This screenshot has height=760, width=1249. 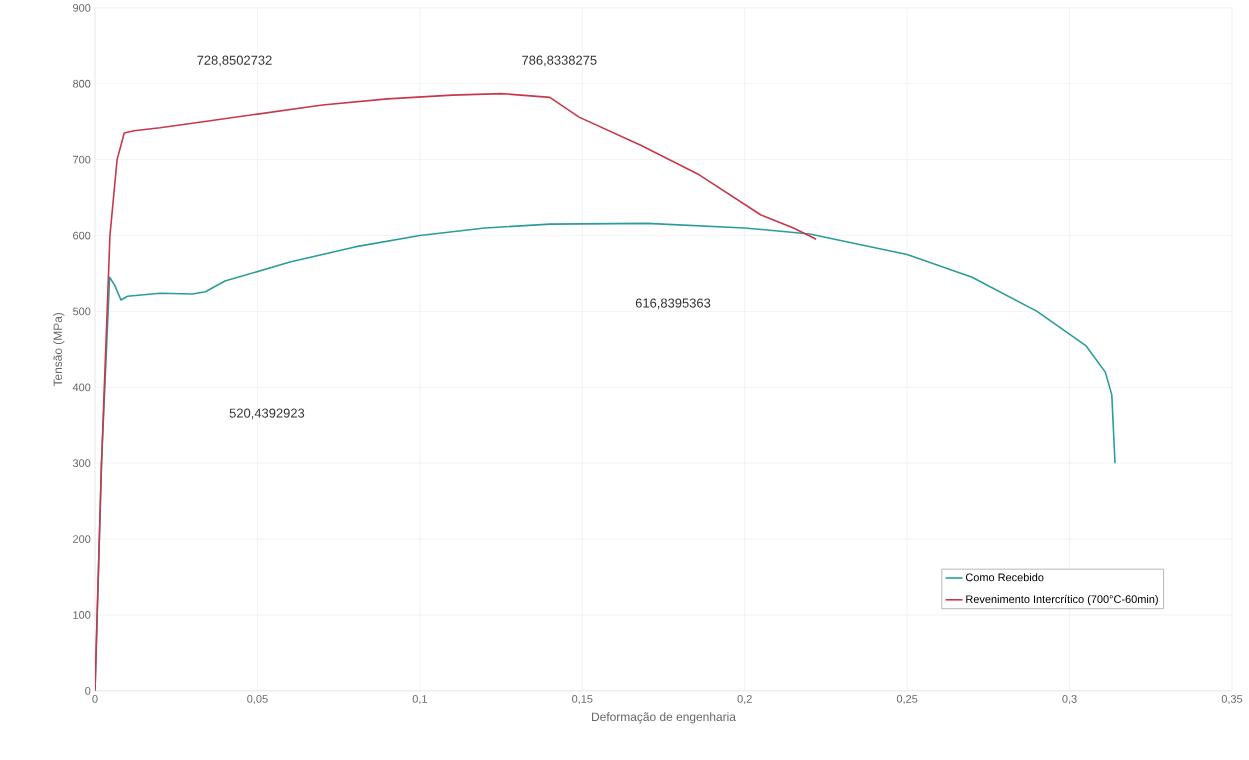 What do you see at coordinates (81, 387) in the screenshot?
I see `y-tick-label: 400` at bounding box center [81, 387].